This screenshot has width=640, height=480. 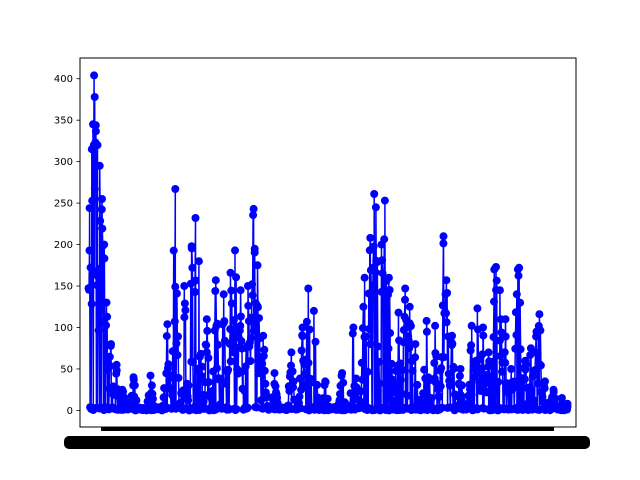 What do you see at coordinates (327, 442) in the screenshot?
I see `x-tick-labels` at bounding box center [327, 442].